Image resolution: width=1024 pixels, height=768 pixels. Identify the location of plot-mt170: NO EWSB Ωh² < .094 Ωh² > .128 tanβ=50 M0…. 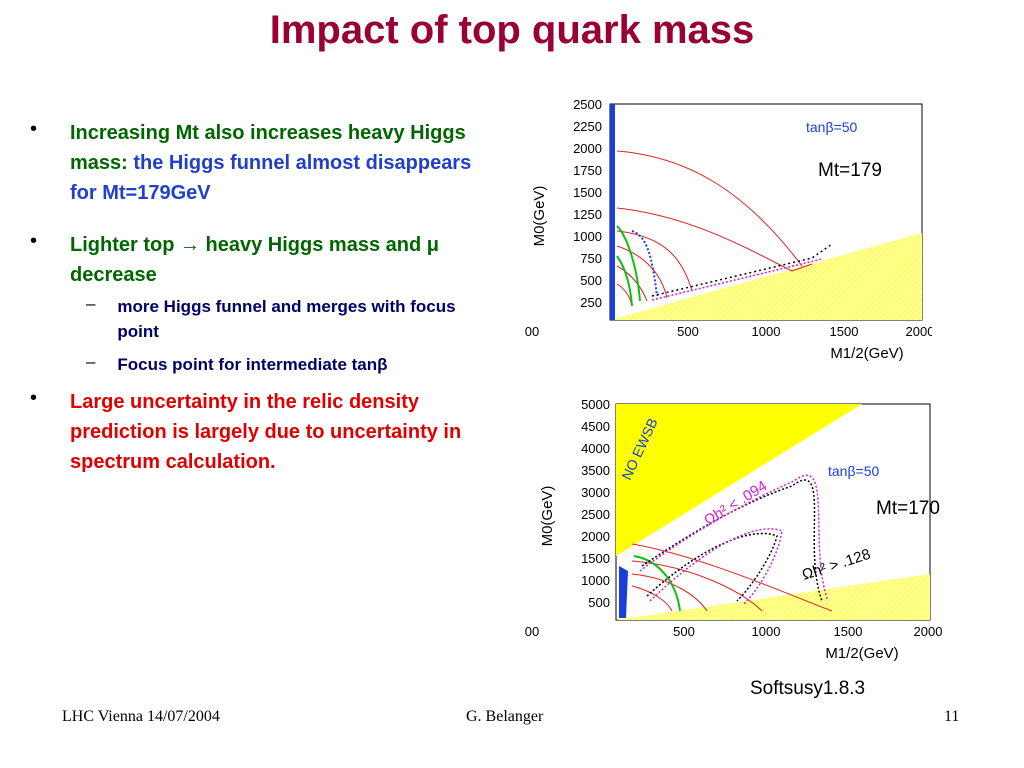
(734, 529).